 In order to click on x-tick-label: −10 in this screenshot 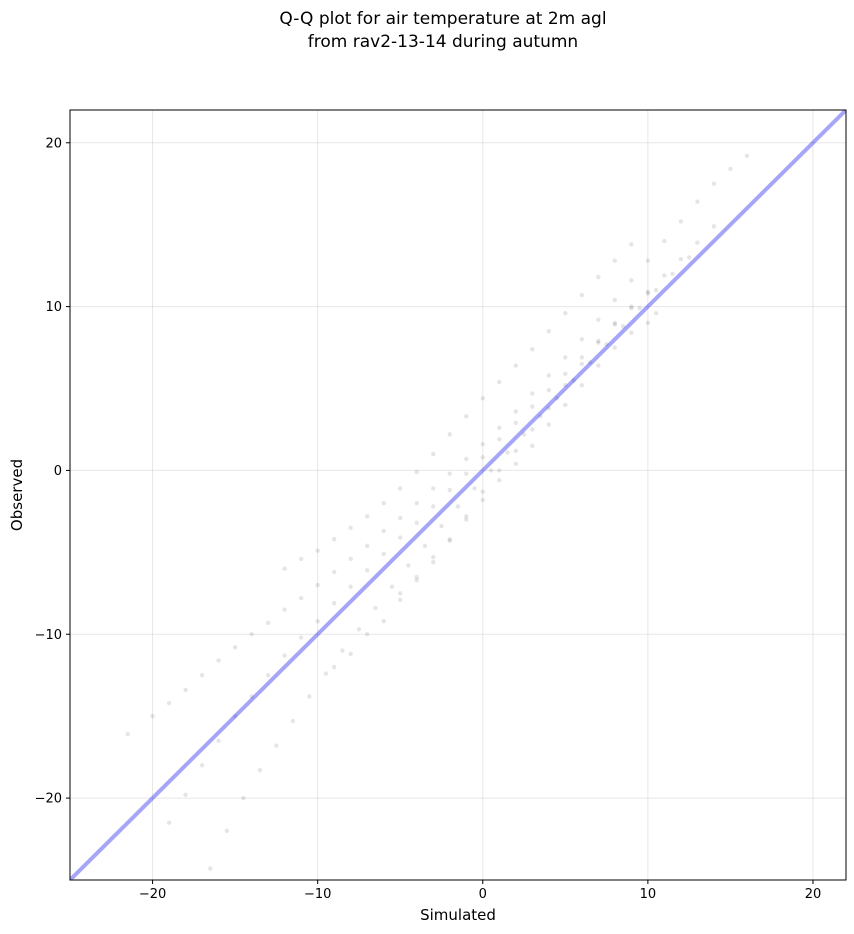, I will do `click(317, 894)`.